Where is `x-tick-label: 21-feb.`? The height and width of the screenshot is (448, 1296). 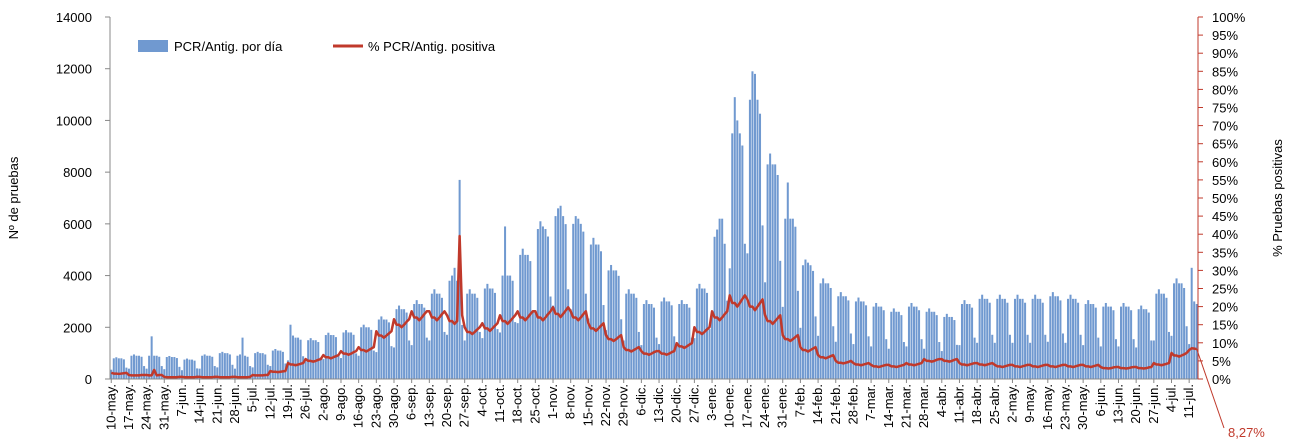
x-tick-label: 21-feb. is located at coordinates (835, 404).